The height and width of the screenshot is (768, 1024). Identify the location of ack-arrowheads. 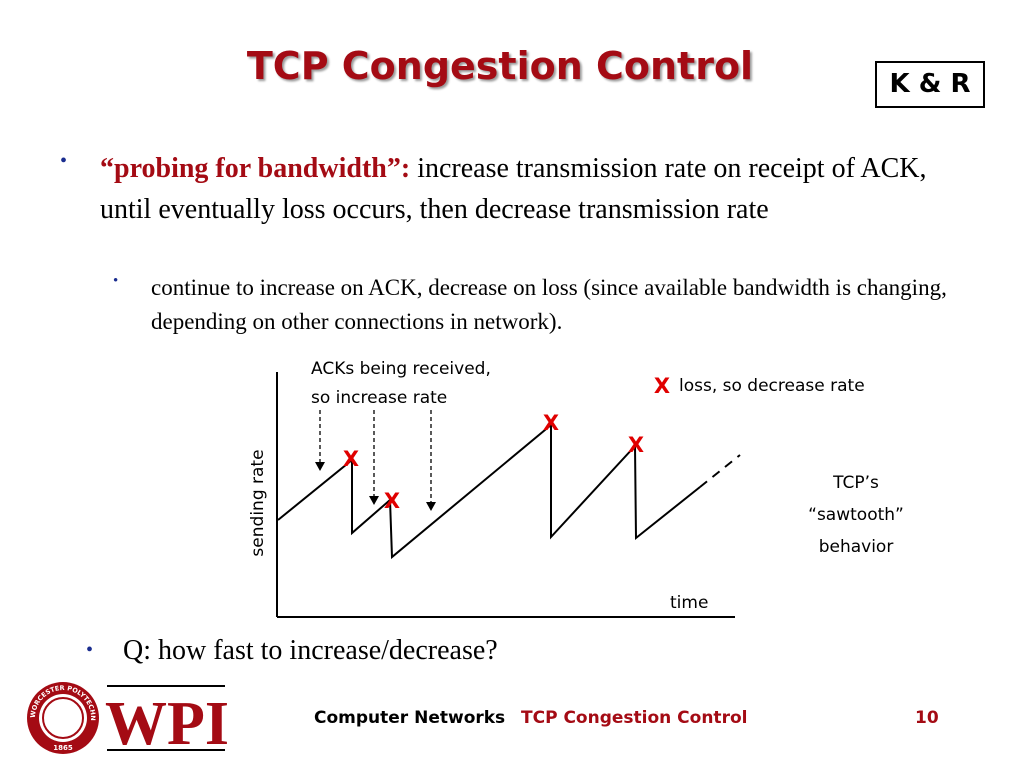
(375, 486).